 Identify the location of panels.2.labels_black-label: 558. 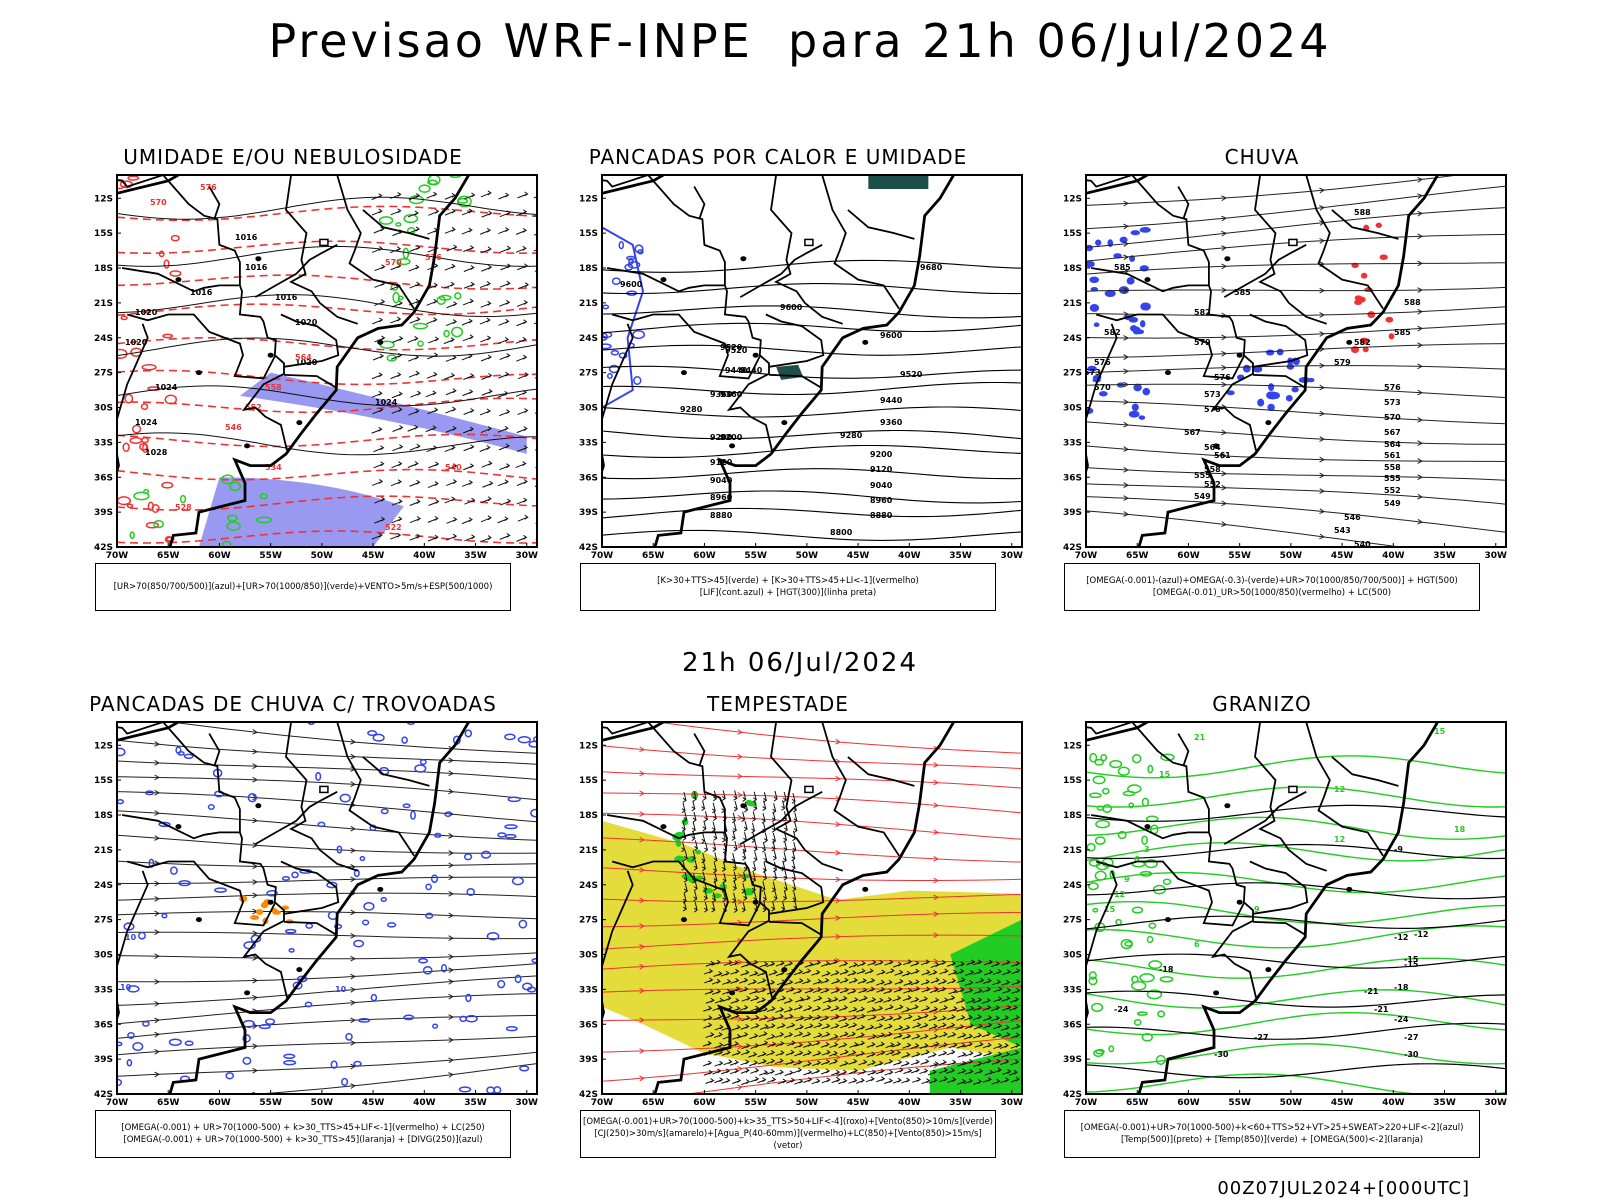
(1392, 467).